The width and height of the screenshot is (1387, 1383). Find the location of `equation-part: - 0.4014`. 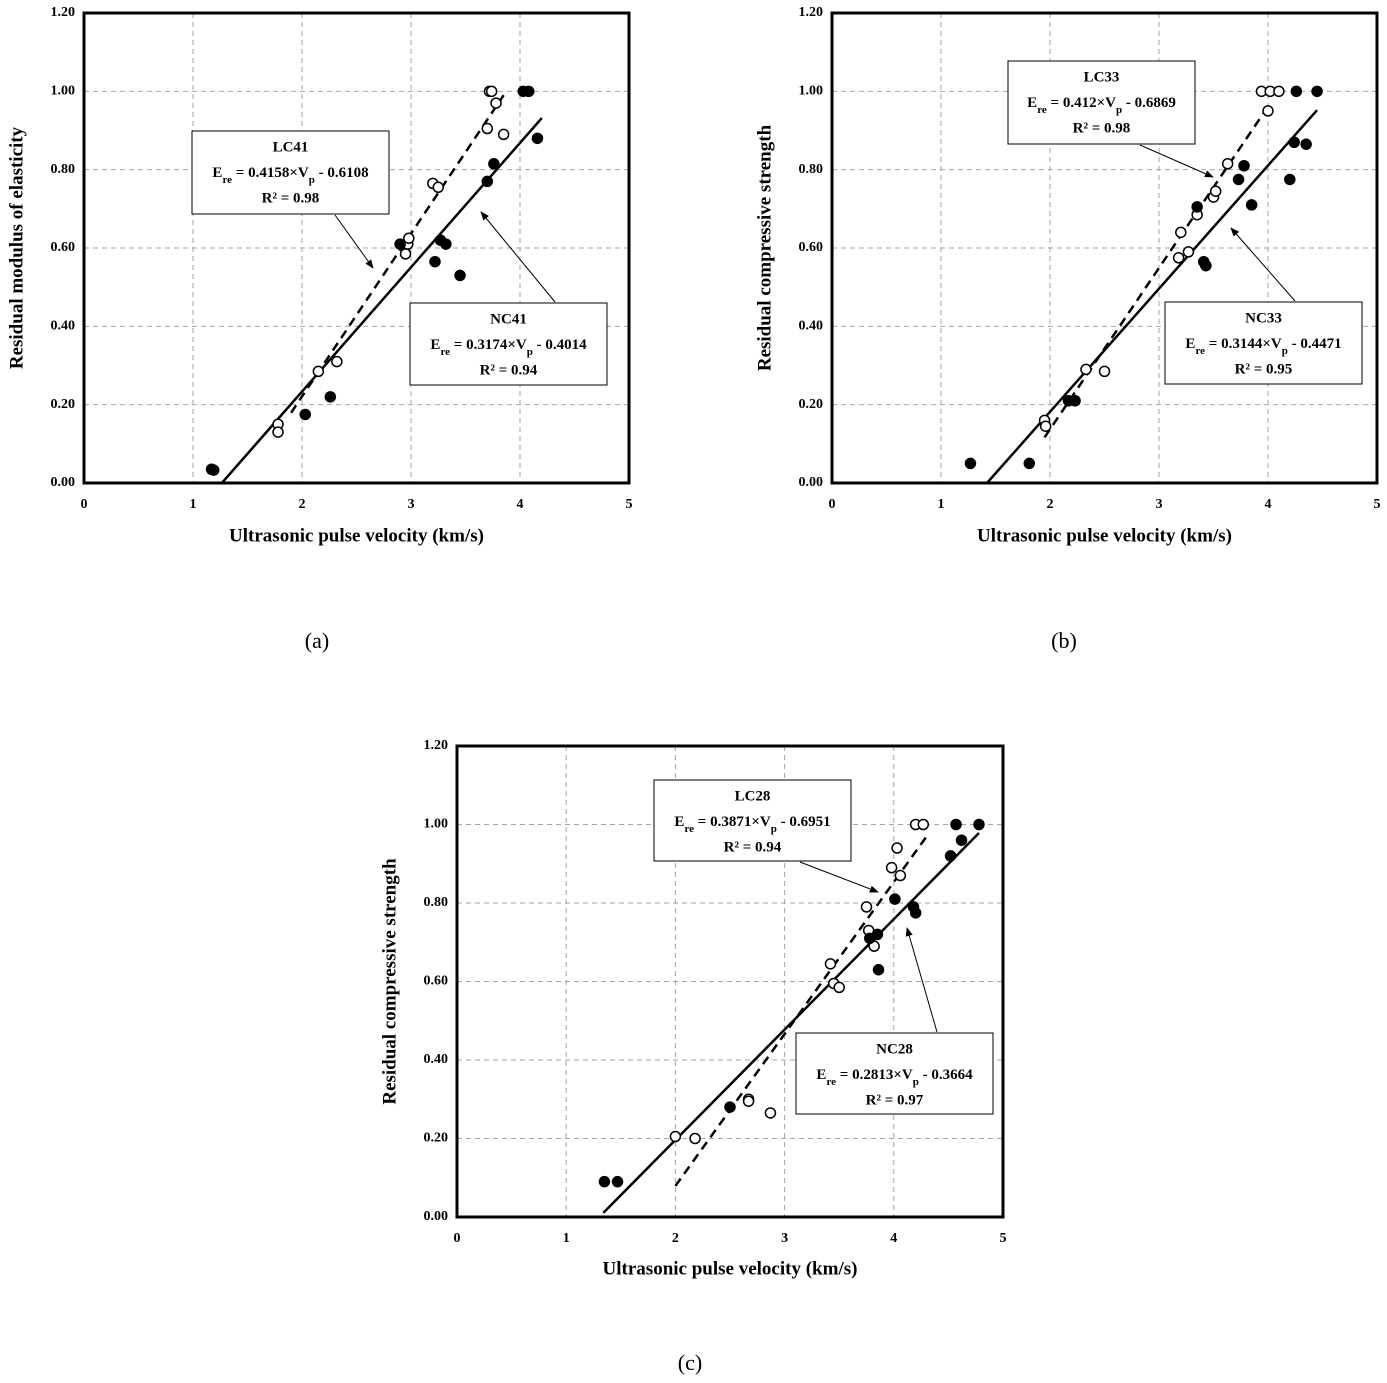

equation-part: - 0.4014 is located at coordinates (560, 345).